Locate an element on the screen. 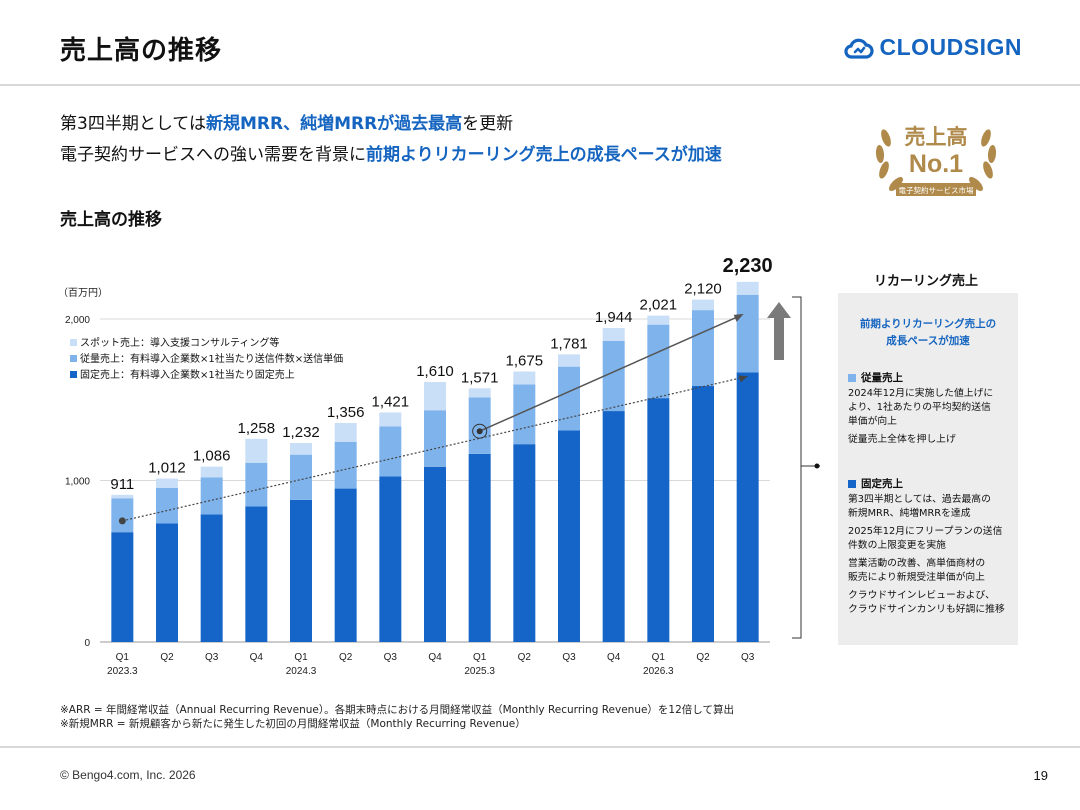 This screenshot has width=1080, height=810. growth-up-arrow is located at coordinates (779, 331).